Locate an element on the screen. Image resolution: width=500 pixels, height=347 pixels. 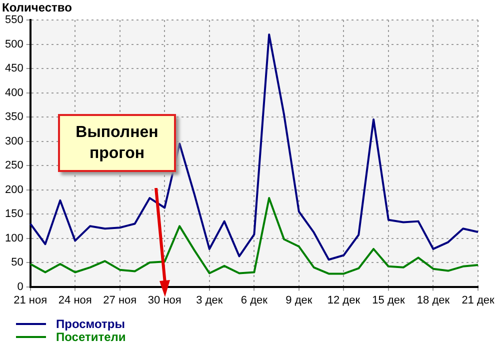
x-tick-label: 27 ноя is located at coordinates (120, 300).